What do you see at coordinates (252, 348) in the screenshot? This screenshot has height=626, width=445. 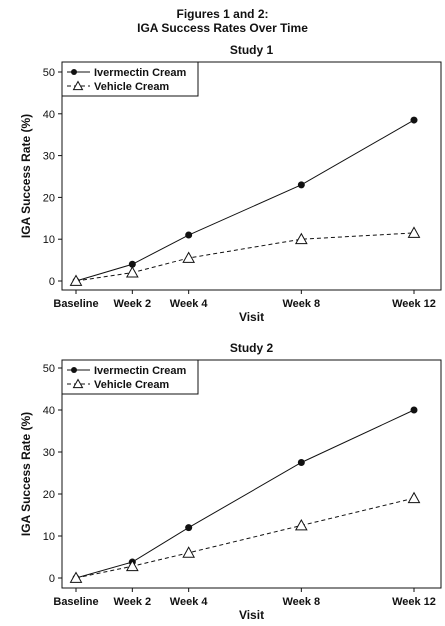 I see `chart-title: Study 2` at bounding box center [252, 348].